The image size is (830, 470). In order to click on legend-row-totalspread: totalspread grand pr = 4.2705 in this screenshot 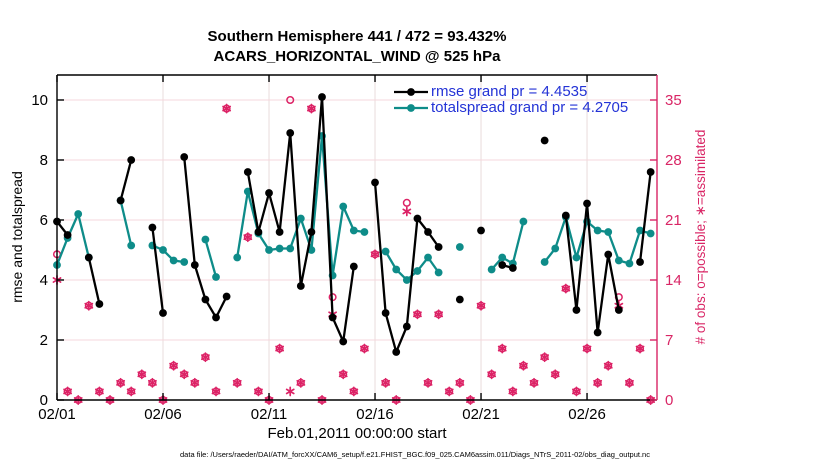, I will do `click(510, 108)`.